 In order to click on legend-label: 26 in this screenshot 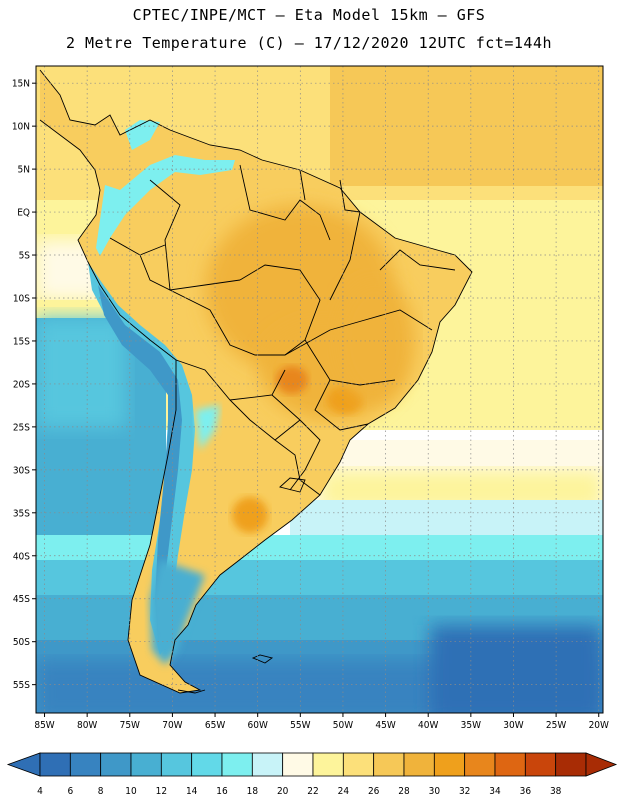, I will do `click(374, 791)`.